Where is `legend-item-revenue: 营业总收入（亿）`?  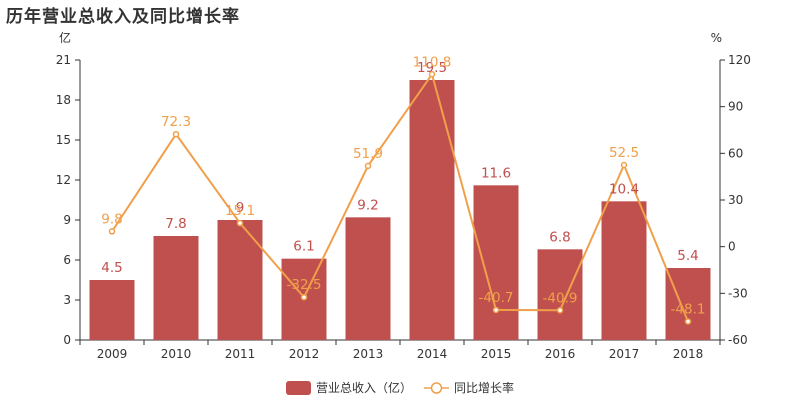
legend-item-revenue: 营业总收入（亿） is located at coordinates (349, 387).